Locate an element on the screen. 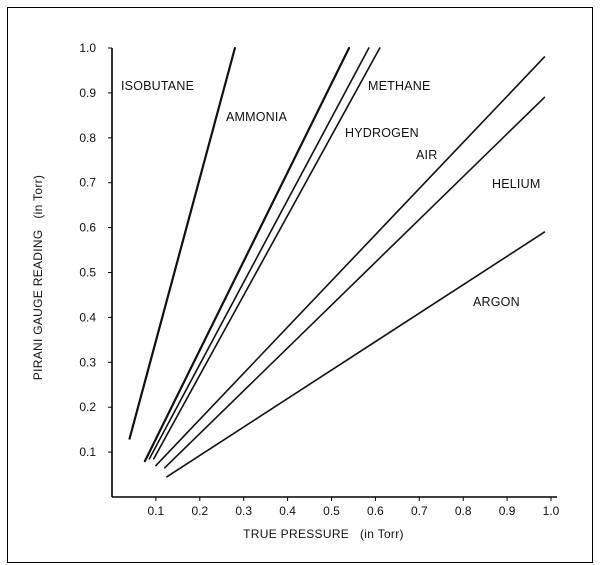 This screenshot has height=565, width=602. x-tick-label: 0.7 is located at coordinates (419, 511).